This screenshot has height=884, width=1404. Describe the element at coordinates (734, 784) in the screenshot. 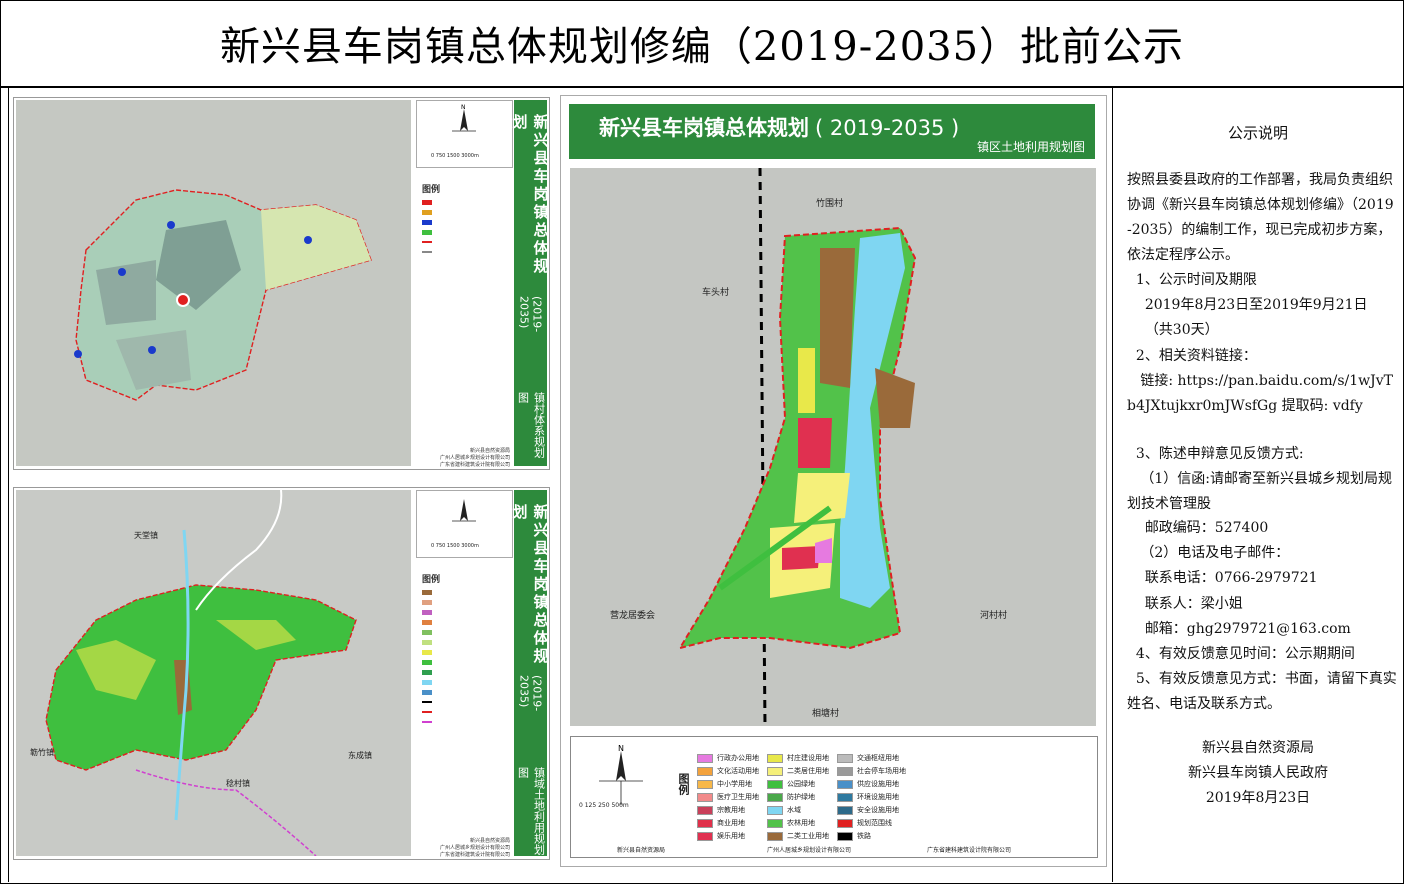

I see `legend-label: 中小学用地` at that location.